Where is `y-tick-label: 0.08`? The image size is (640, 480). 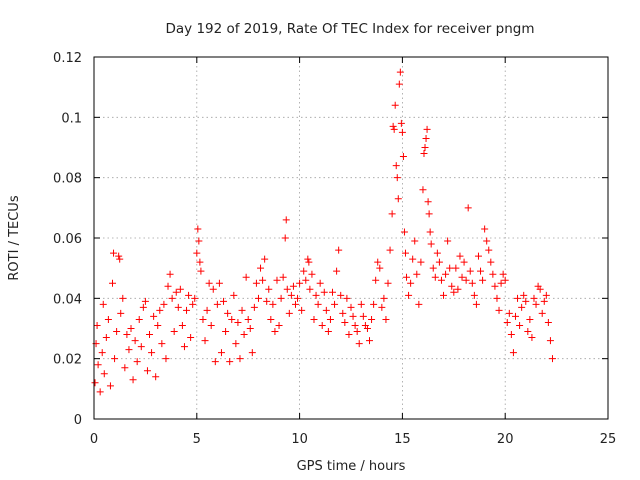 y-tick-label: 0.08 is located at coordinates (67, 179).